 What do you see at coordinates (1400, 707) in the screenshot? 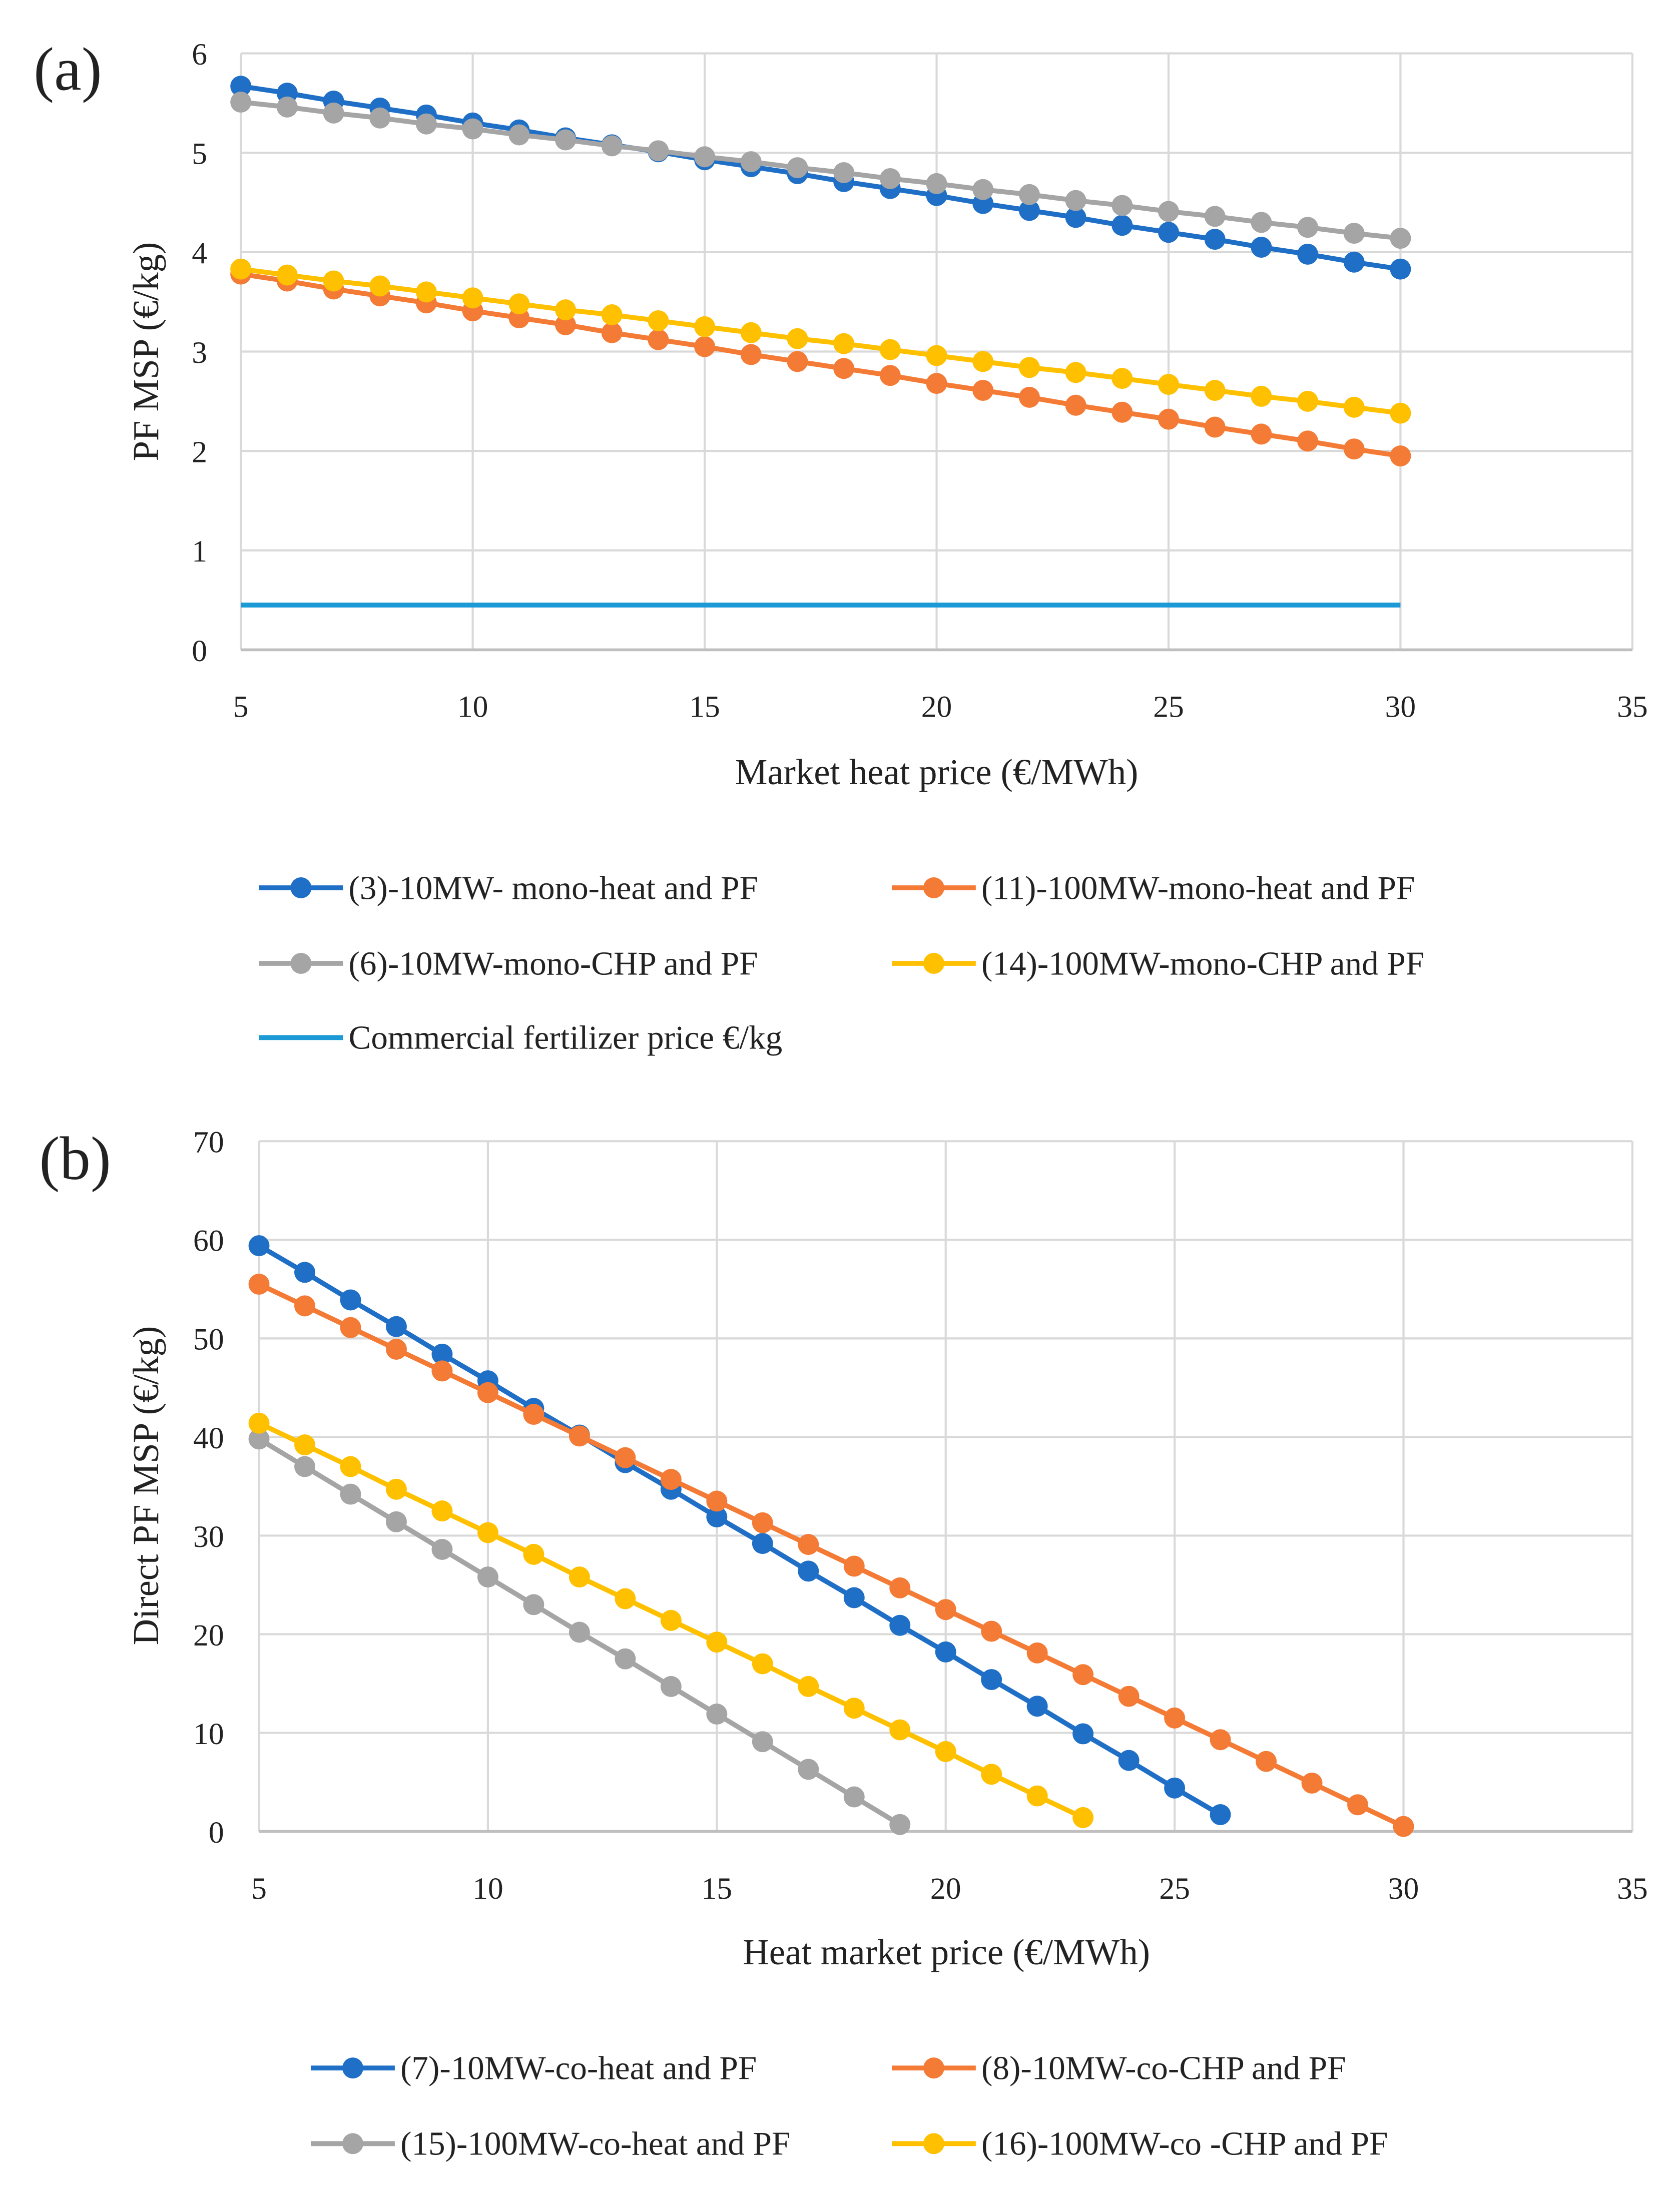
I see `x-tick-label: 30` at bounding box center [1400, 707].